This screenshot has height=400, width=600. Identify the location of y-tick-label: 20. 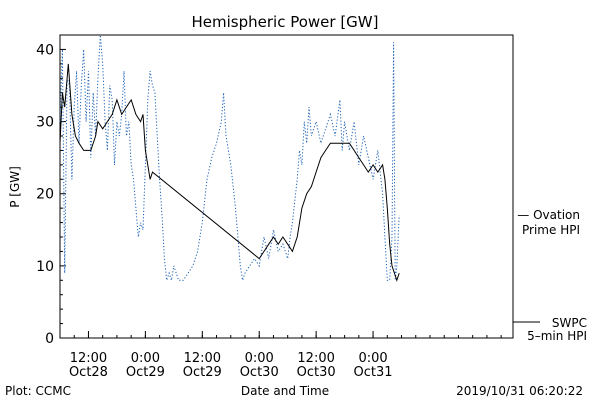
(45, 195).